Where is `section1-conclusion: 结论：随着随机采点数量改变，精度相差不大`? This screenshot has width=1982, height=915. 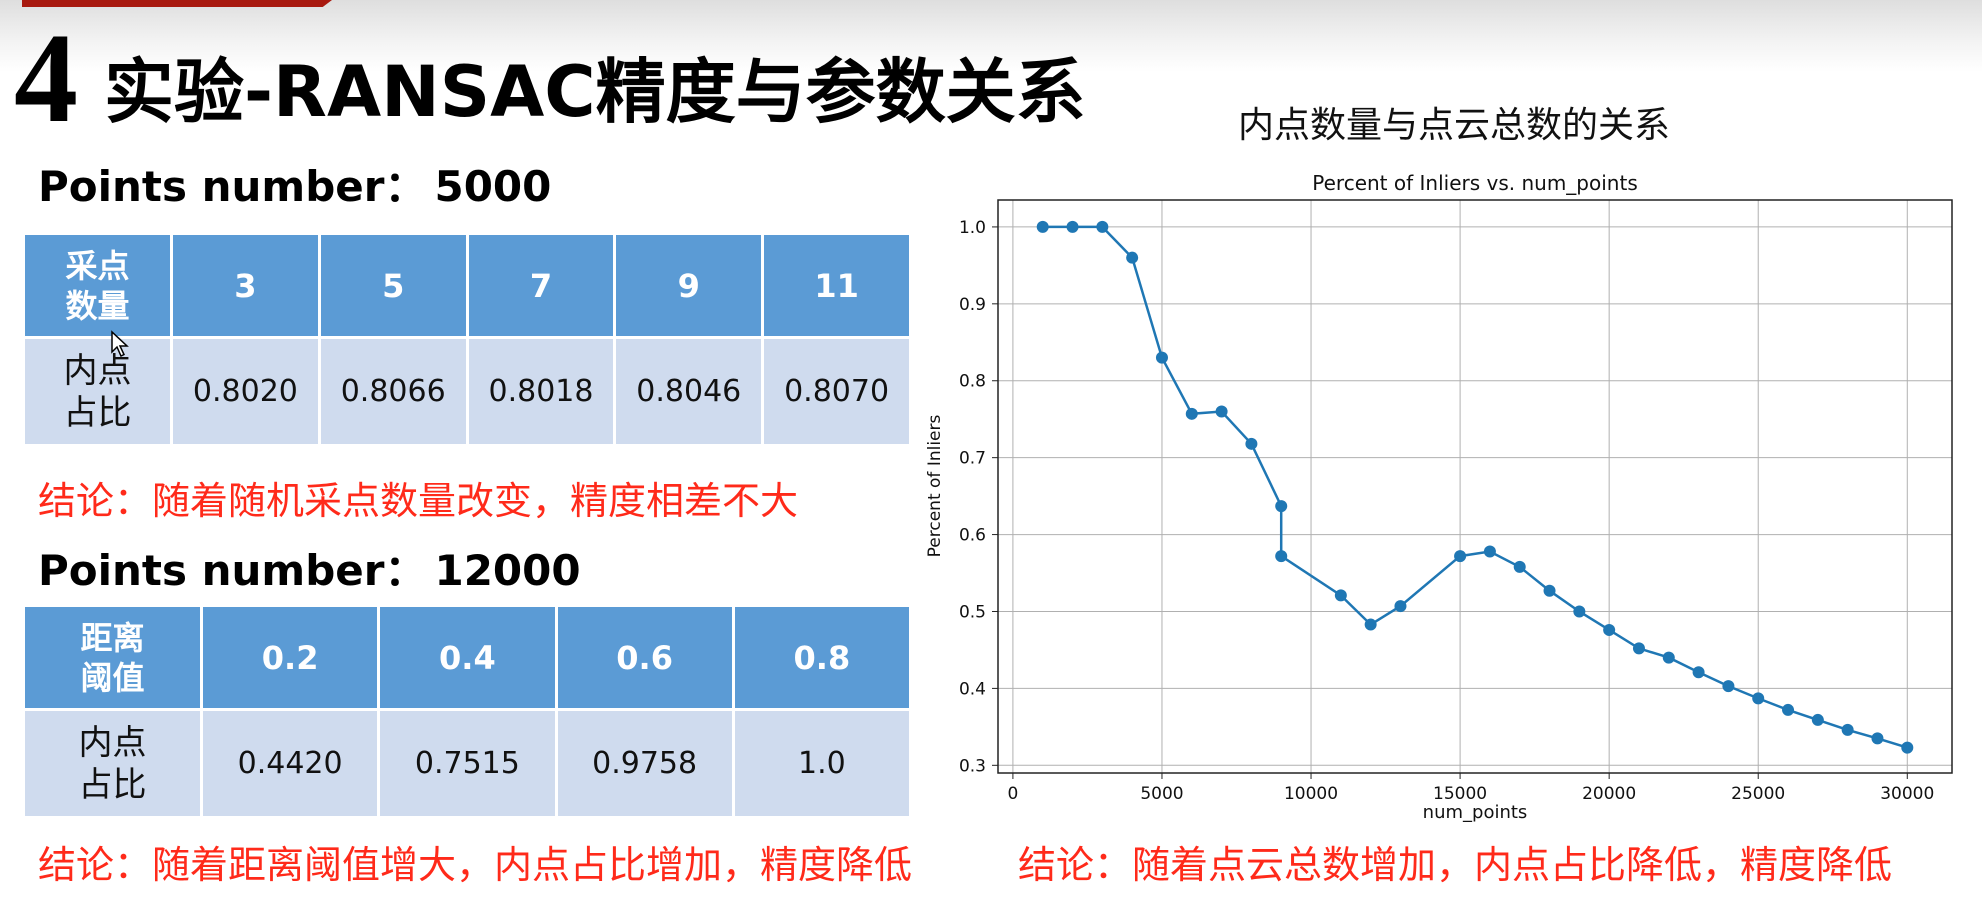
section1-conclusion: 结论：随着随机采点数量改变，精度相差不大 is located at coordinates (418, 501).